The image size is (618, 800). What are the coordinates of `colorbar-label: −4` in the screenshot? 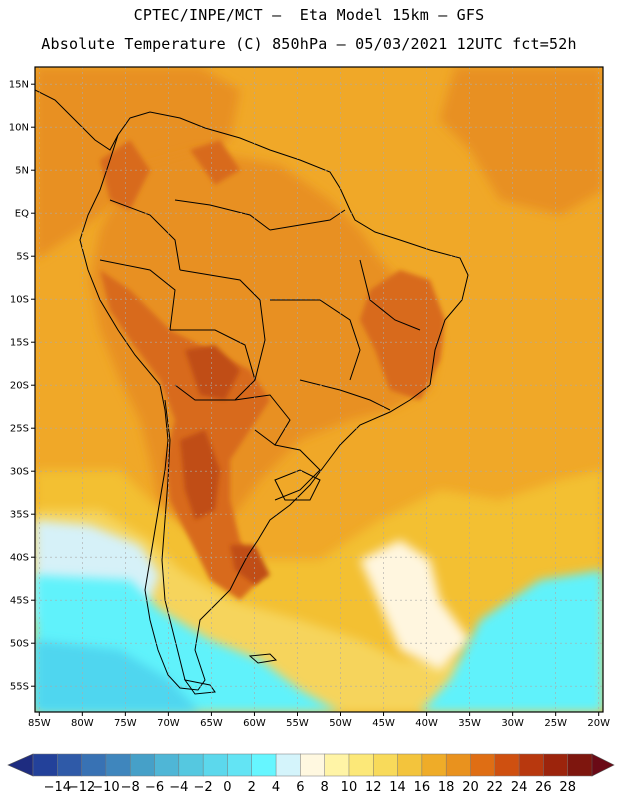 It's located at (178, 787).